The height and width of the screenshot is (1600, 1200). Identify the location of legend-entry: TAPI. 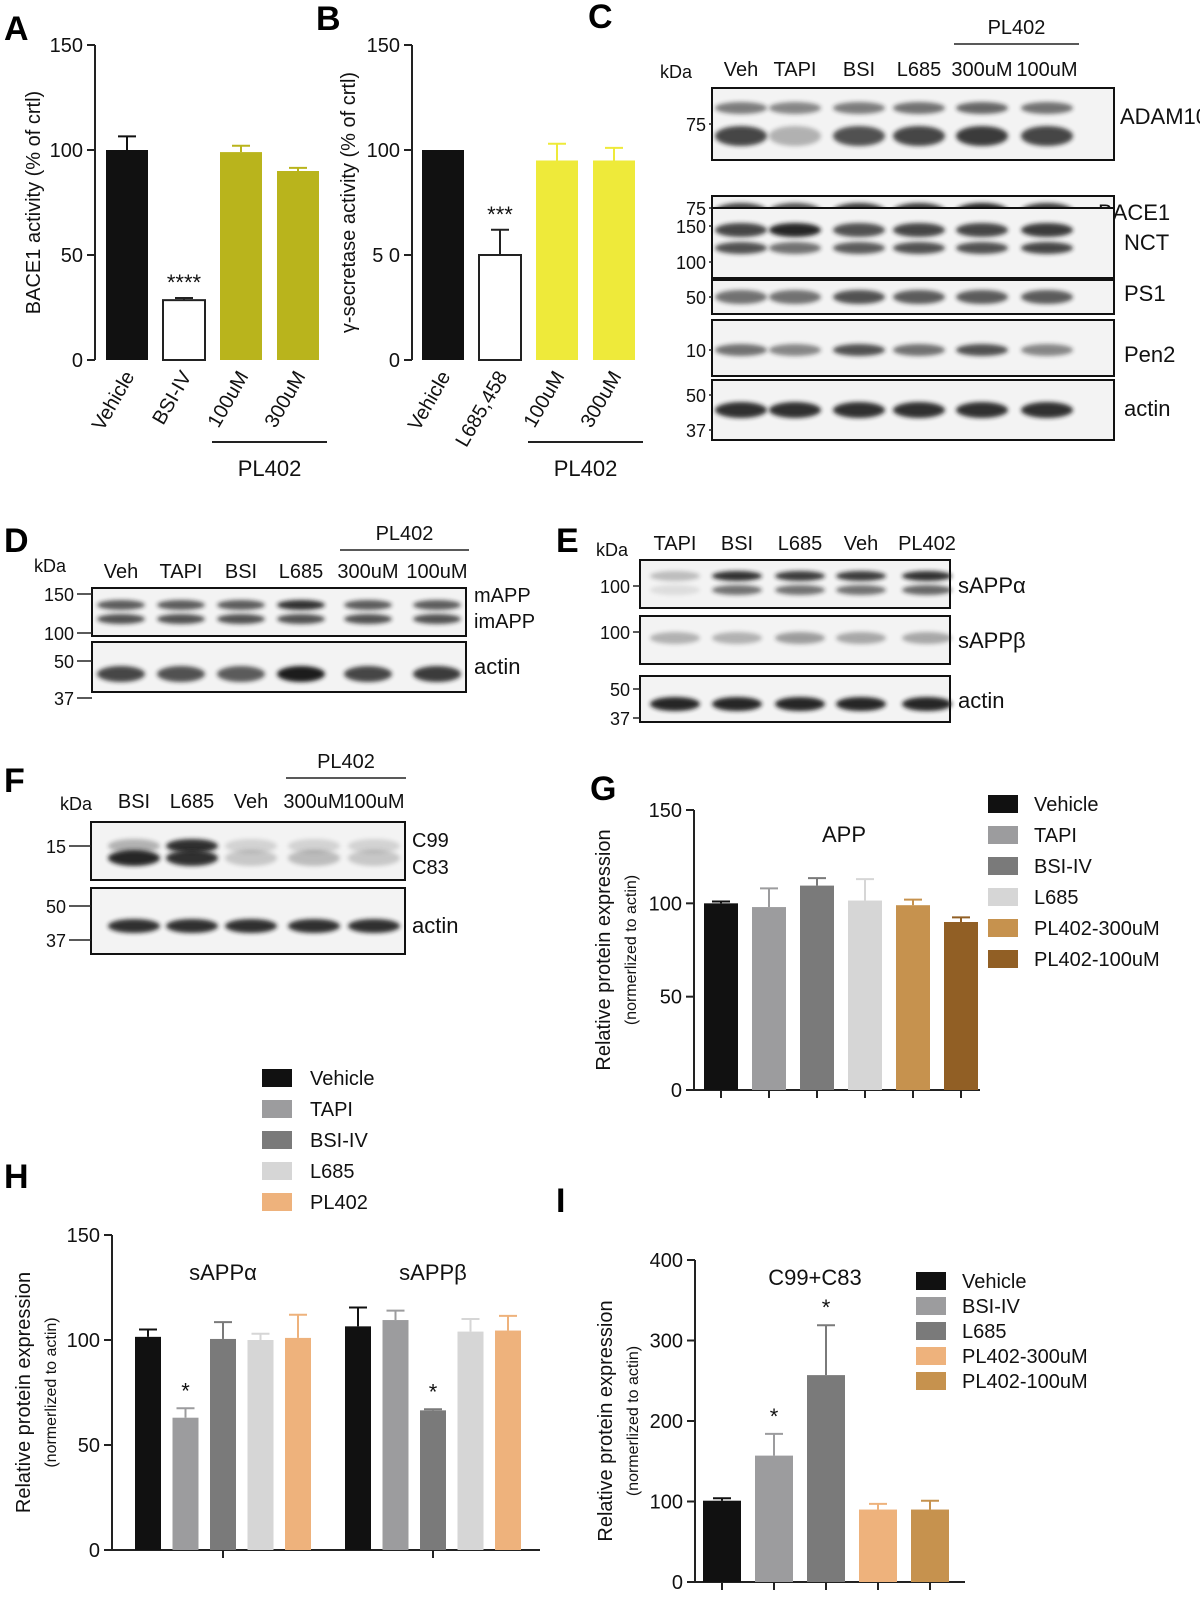
(1055, 836).